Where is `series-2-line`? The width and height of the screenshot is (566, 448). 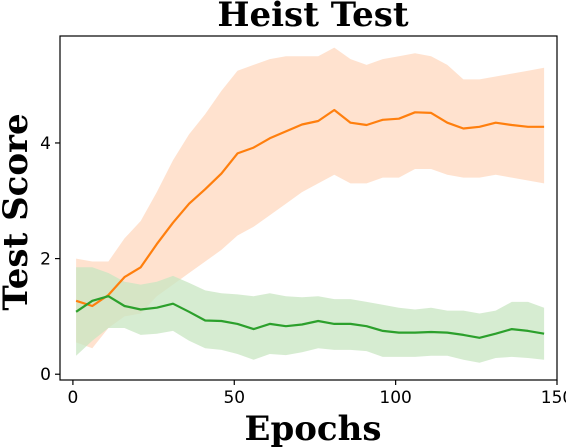
series-2-line is located at coordinates (310, 317).